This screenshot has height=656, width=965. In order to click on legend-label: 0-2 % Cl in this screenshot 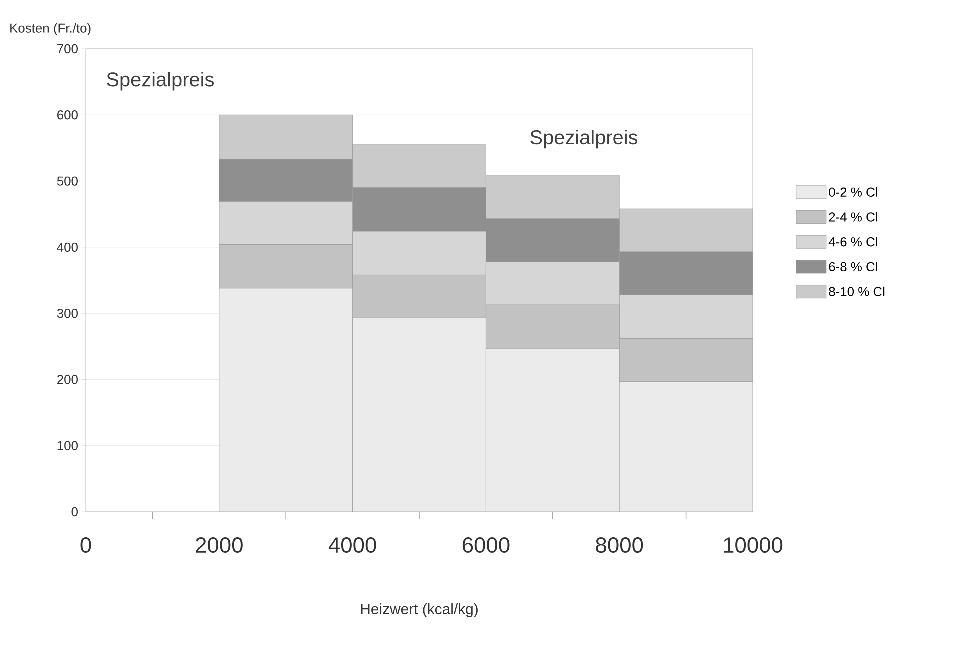, I will do `click(853, 192)`.